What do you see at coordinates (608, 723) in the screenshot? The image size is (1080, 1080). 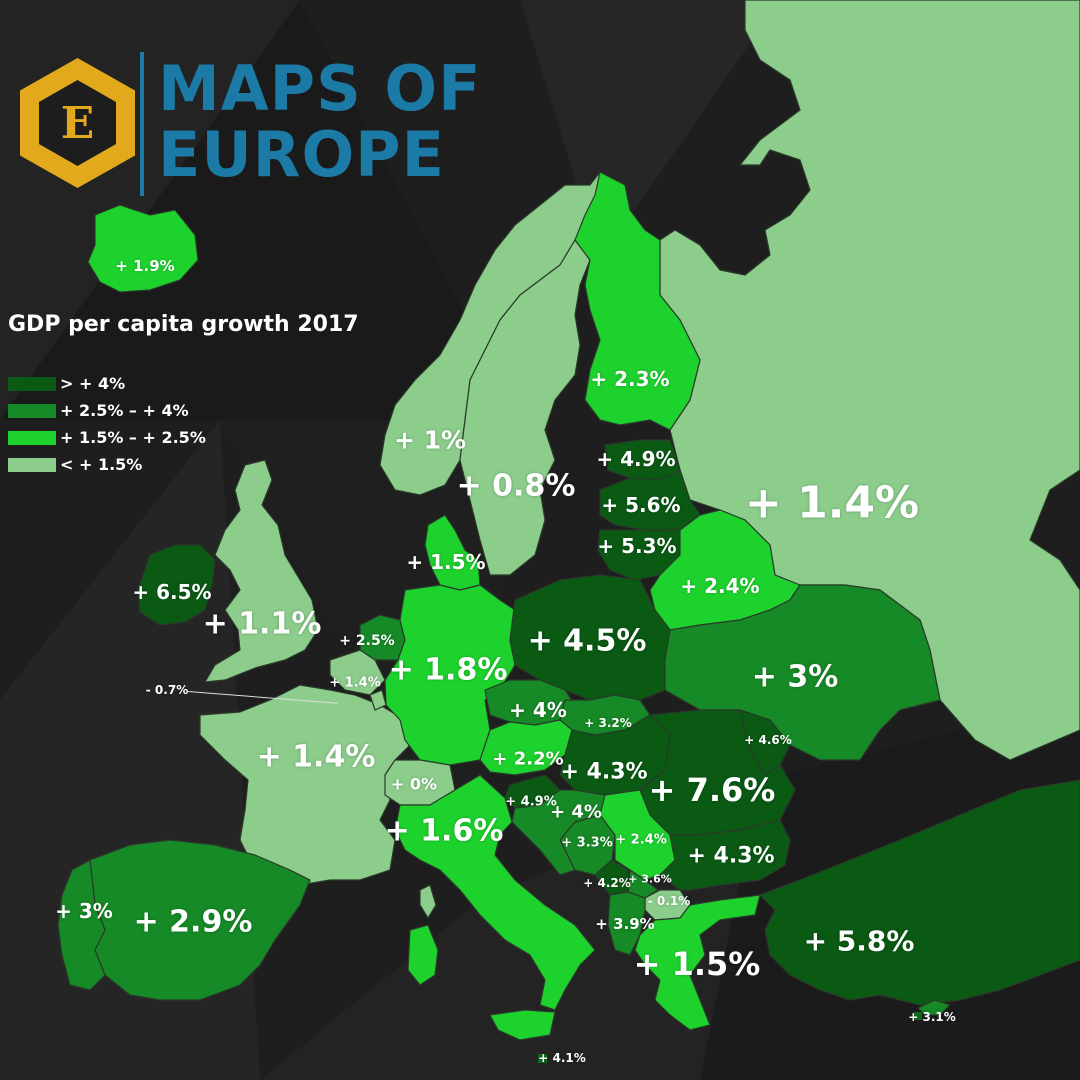 I see `label-slovakia: + 3.2%` at bounding box center [608, 723].